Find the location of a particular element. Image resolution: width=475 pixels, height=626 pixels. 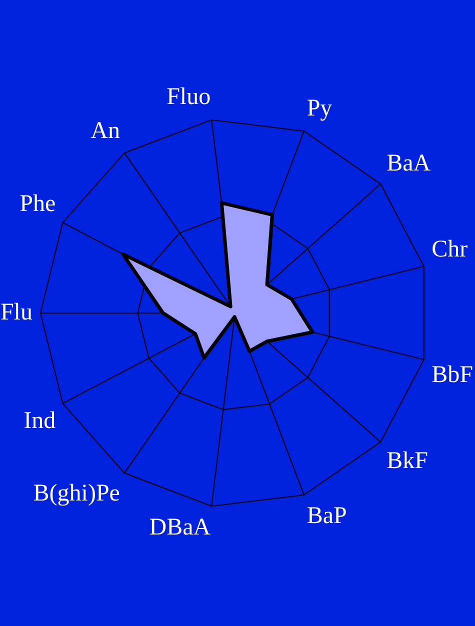

spoke-label: Flu is located at coordinates (16, 312).